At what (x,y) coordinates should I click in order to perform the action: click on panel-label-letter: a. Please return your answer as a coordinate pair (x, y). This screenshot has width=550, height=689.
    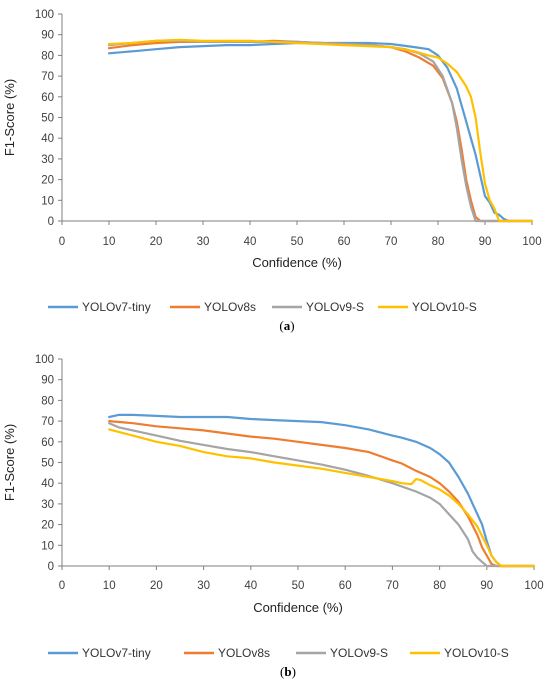
    Looking at the image, I should click on (287, 325).